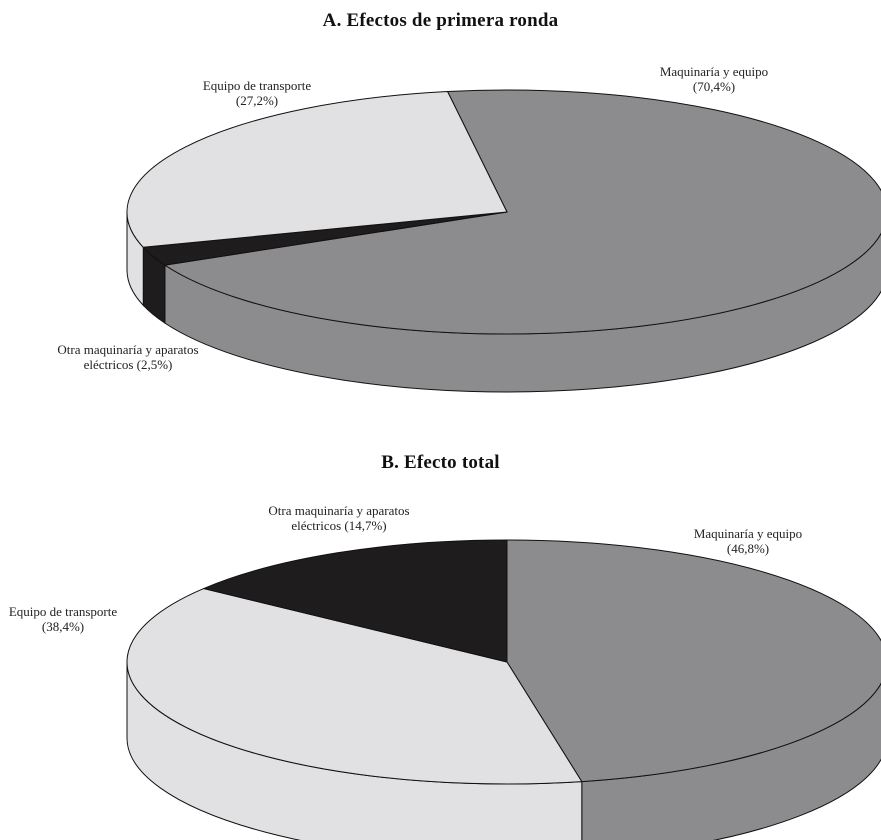 This screenshot has width=881, height=840. I want to click on slice-label: Maquinaría y equipo (46,8%), so click(748, 541).